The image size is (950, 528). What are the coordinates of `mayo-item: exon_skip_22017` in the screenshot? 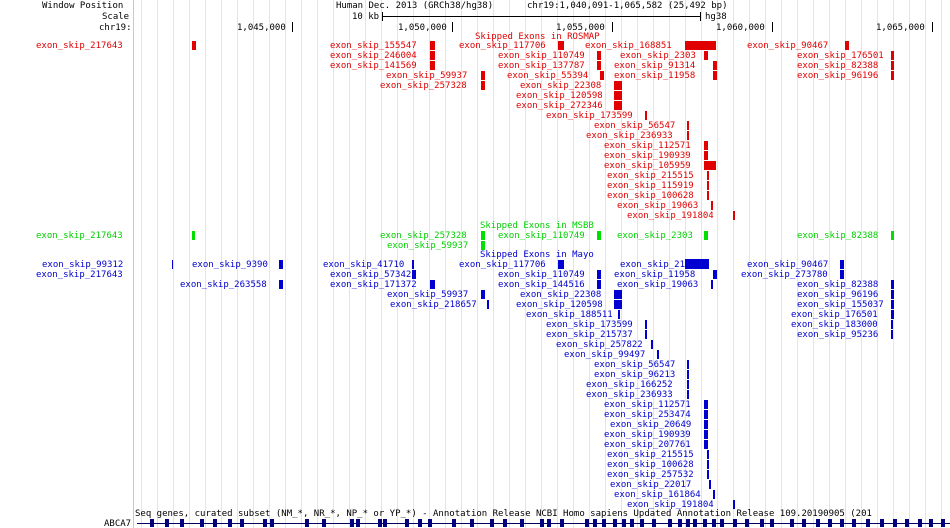 It's located at (651, 485).